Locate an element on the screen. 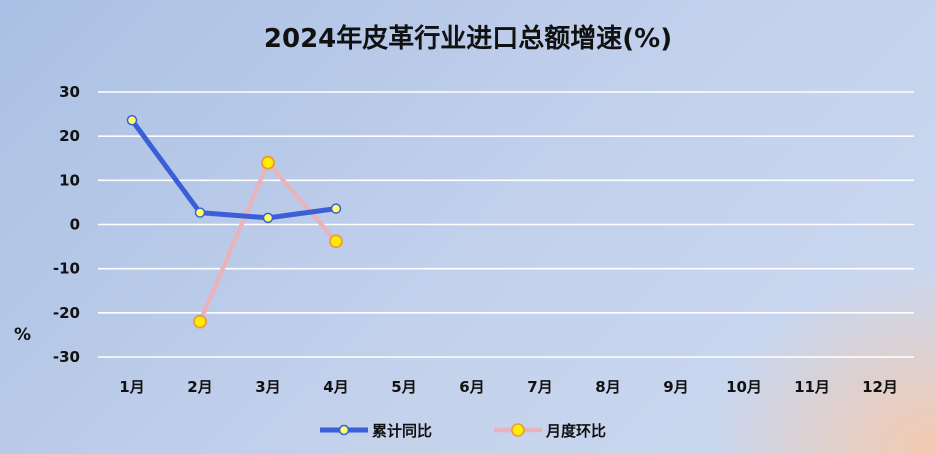 This screenshot has width=936, height=454. y-tick-label: -10 is located at coordinates (66, 269).